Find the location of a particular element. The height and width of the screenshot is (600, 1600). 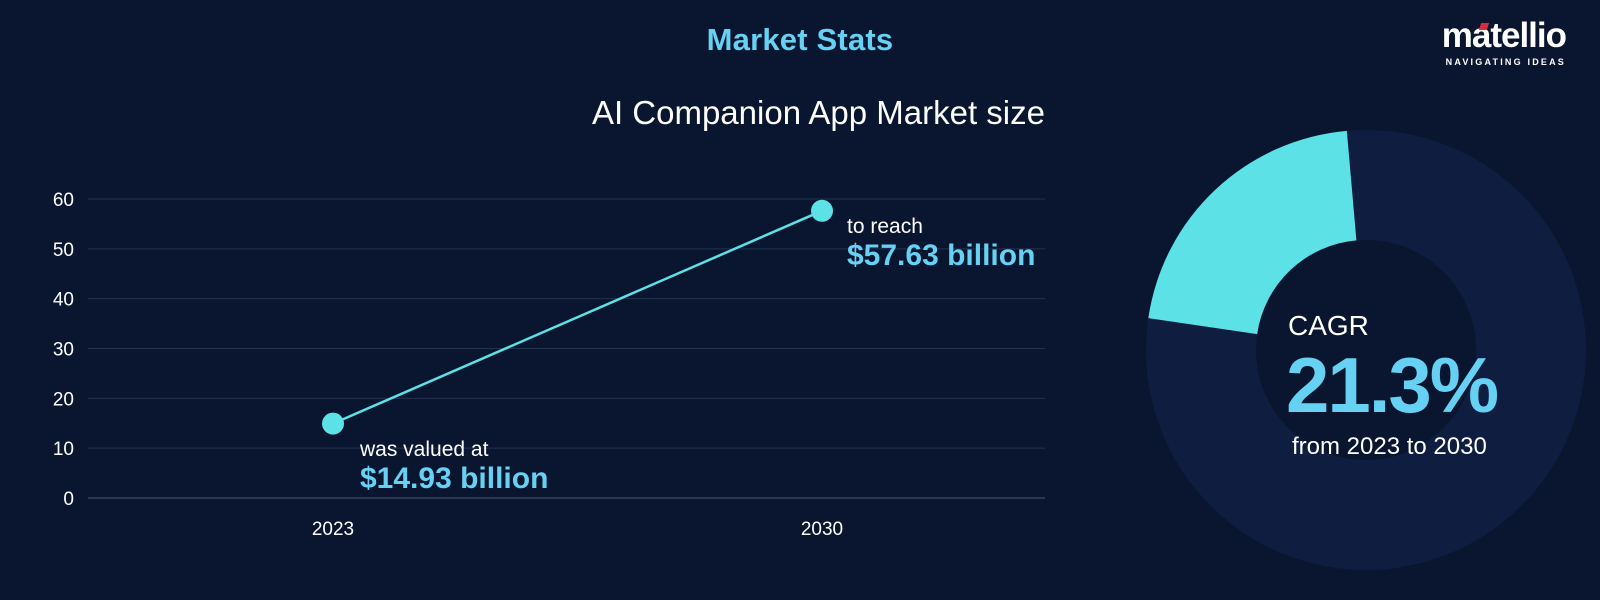

x-tick-label: 2023 is located at coordinates (333, 529).